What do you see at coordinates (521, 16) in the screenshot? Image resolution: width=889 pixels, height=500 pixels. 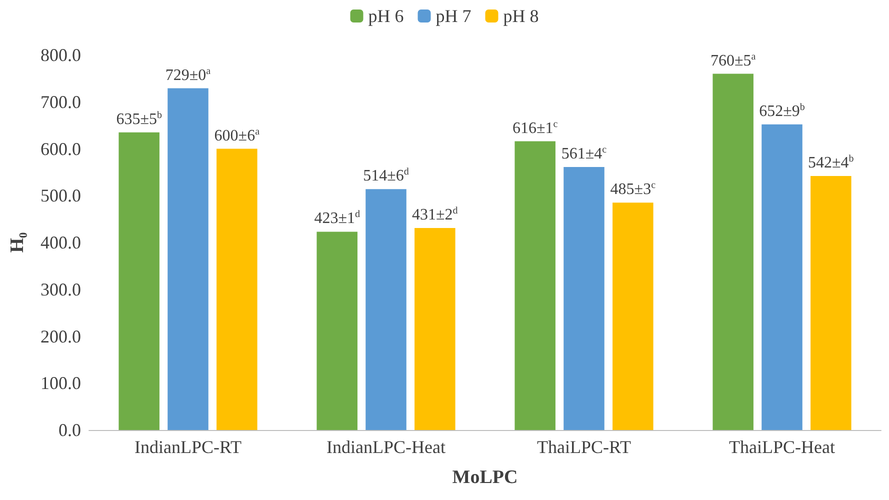 I see `legend-label: pH 8` at bounding box center [521, 16].